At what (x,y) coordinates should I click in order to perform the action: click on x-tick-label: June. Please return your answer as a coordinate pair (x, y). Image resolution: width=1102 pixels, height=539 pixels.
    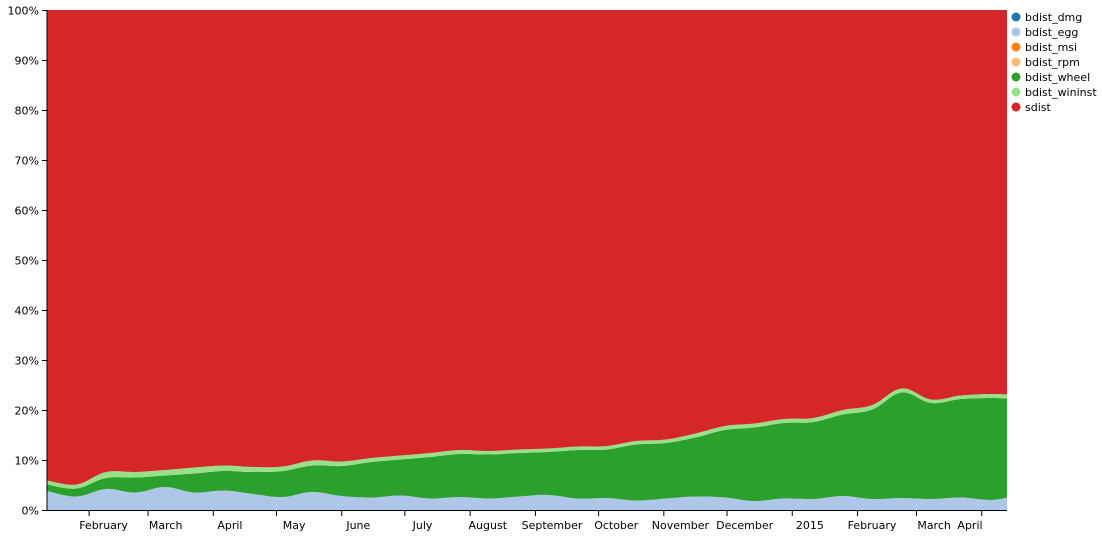
    Looking at the image, I should click on (357, 525).